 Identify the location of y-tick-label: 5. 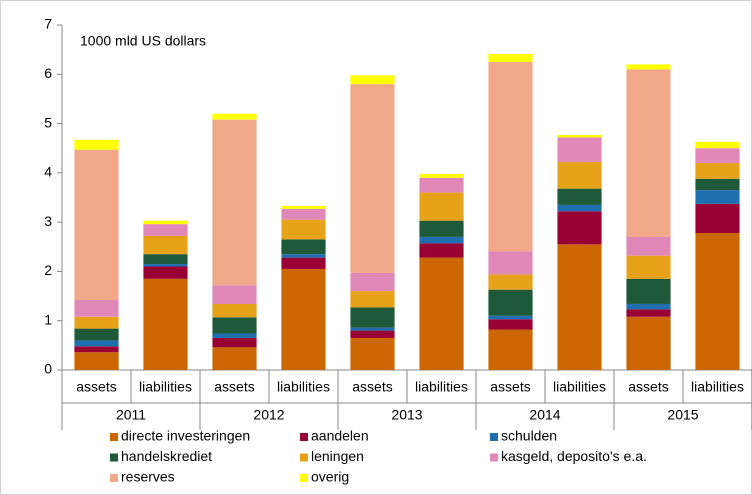
(48, 122).